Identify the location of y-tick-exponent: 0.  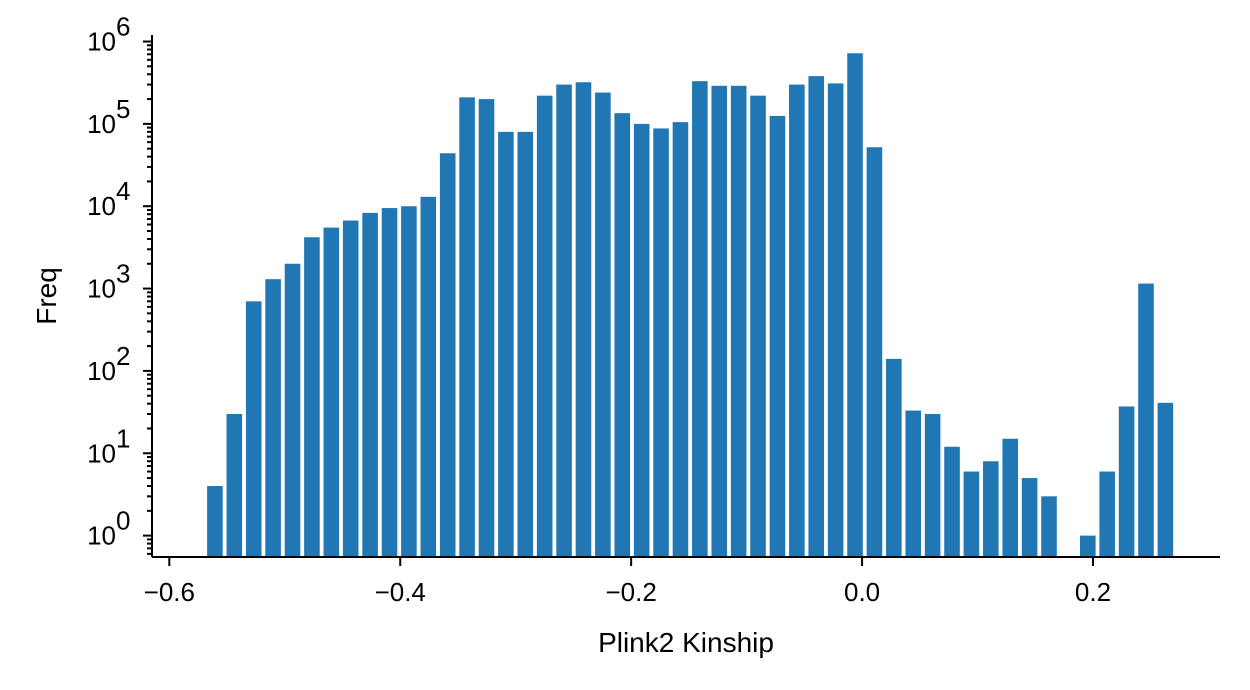
(123, 521).